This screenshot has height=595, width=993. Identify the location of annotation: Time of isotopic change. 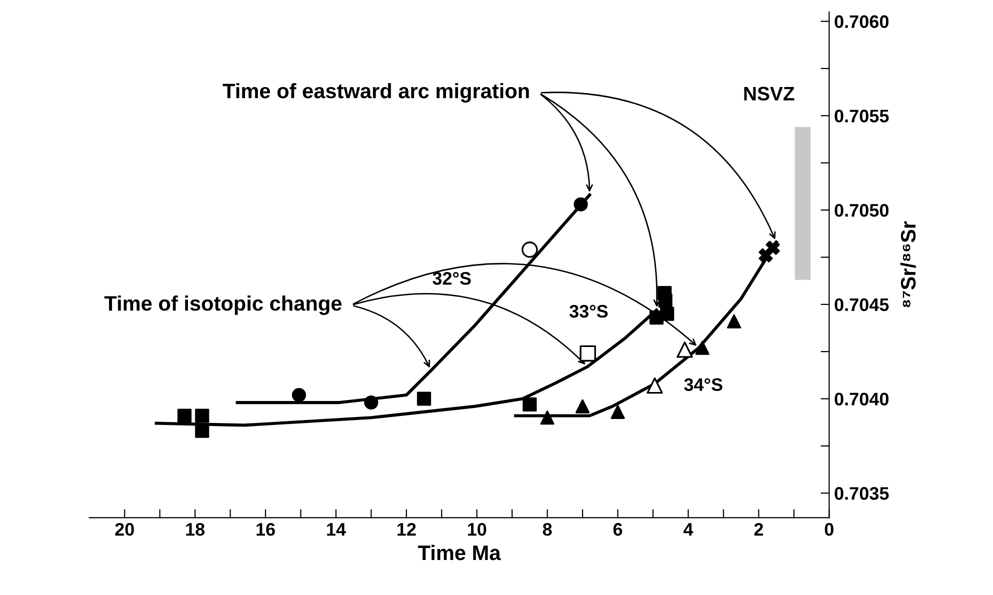
(223, 305).